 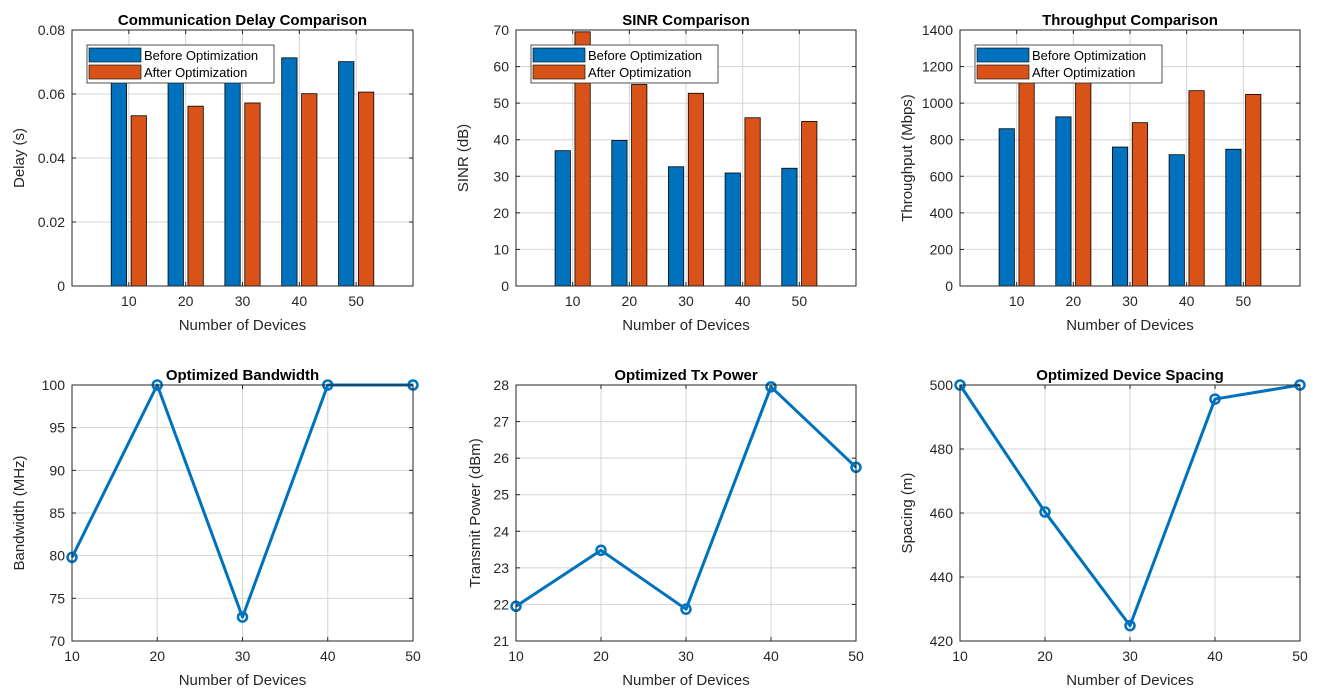 What do you see at coordinates (1129, 505) in the screenshot?
I see `series-line` at bounding box center [1129, 505].